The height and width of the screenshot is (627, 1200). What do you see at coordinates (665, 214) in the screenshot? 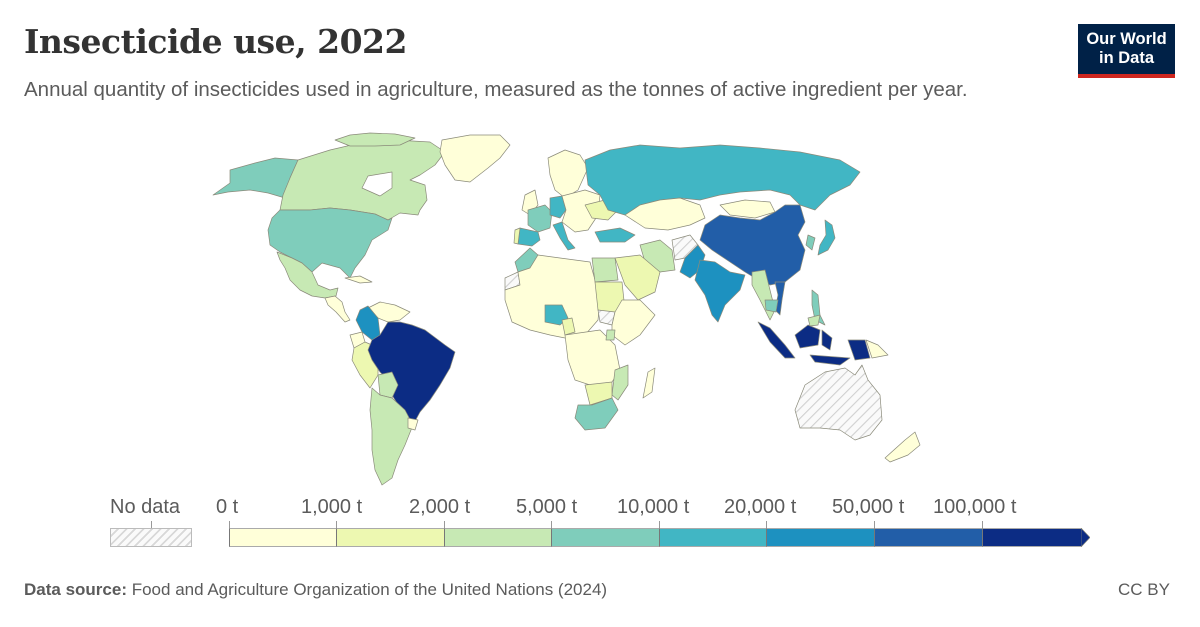
I see `country-kazakhstan` at bounding box center [665, 214].